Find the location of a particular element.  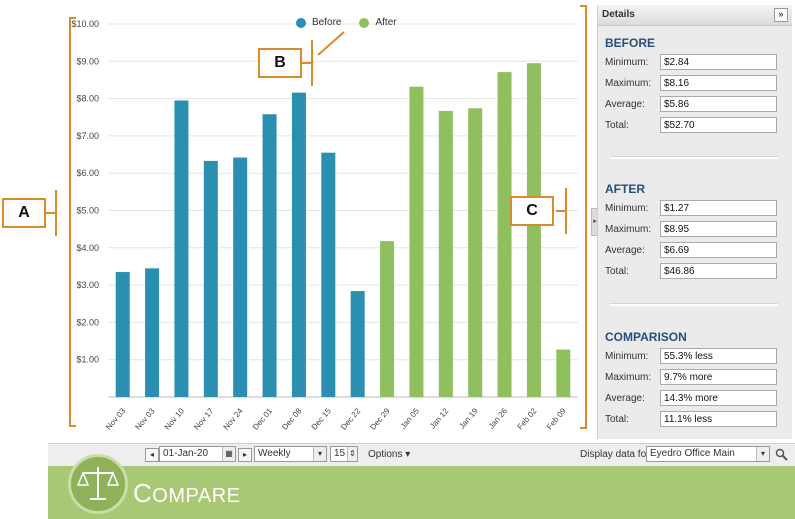

before-min-field: $2.84 is located at coordinates (718, 62).